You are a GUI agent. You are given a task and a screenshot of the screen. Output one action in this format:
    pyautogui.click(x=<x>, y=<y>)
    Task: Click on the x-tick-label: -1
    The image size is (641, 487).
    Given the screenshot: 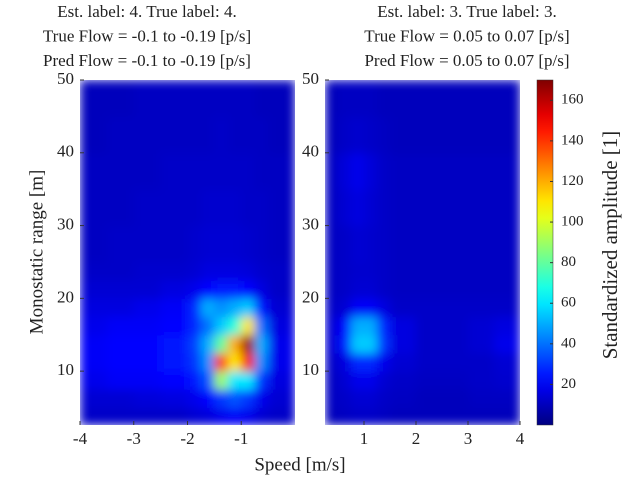 What is the action you would take?
    pyautogui.click(x=241, y=438)
    